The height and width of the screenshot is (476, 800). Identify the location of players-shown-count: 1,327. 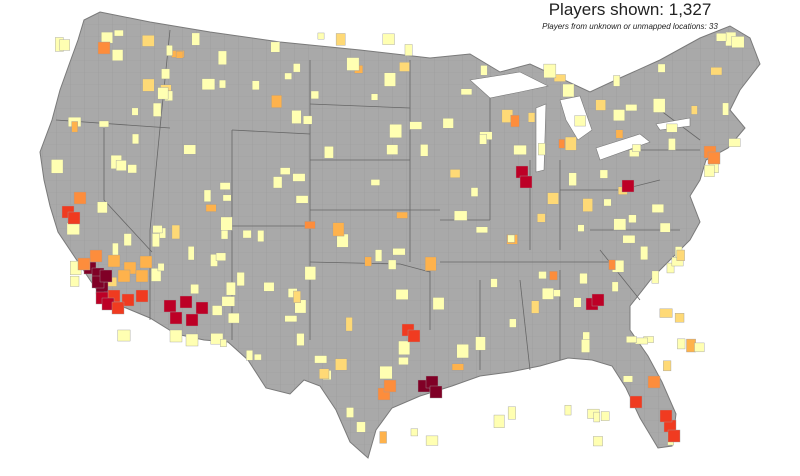
(690, 9).